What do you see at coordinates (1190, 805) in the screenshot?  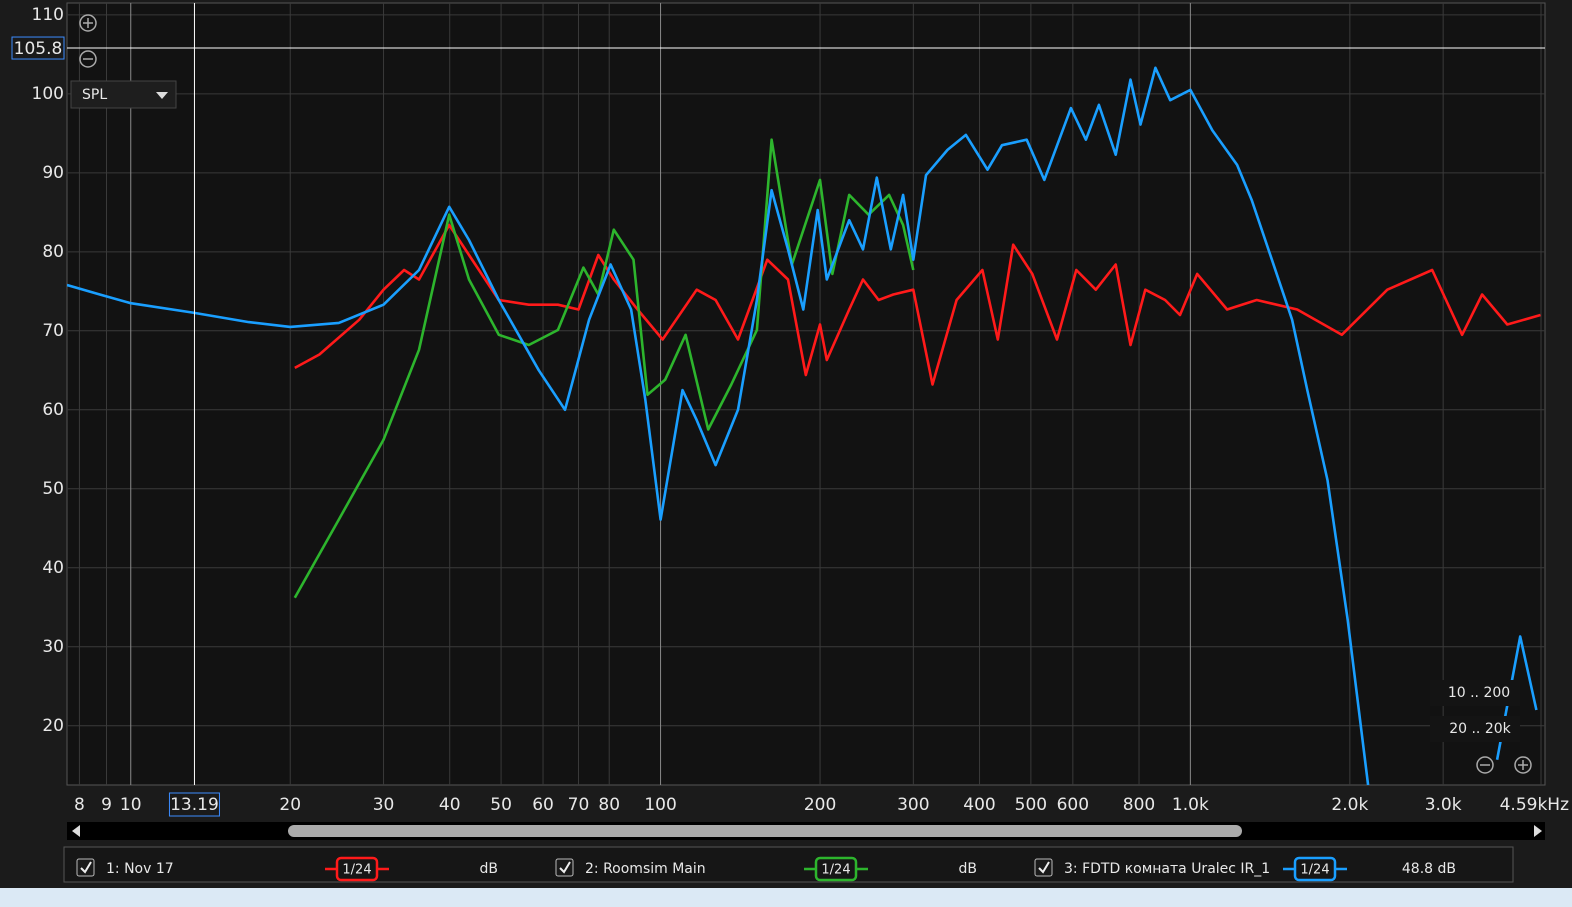 I see `x-tick-label: 1.0k` at bounding box center [1190, 805].